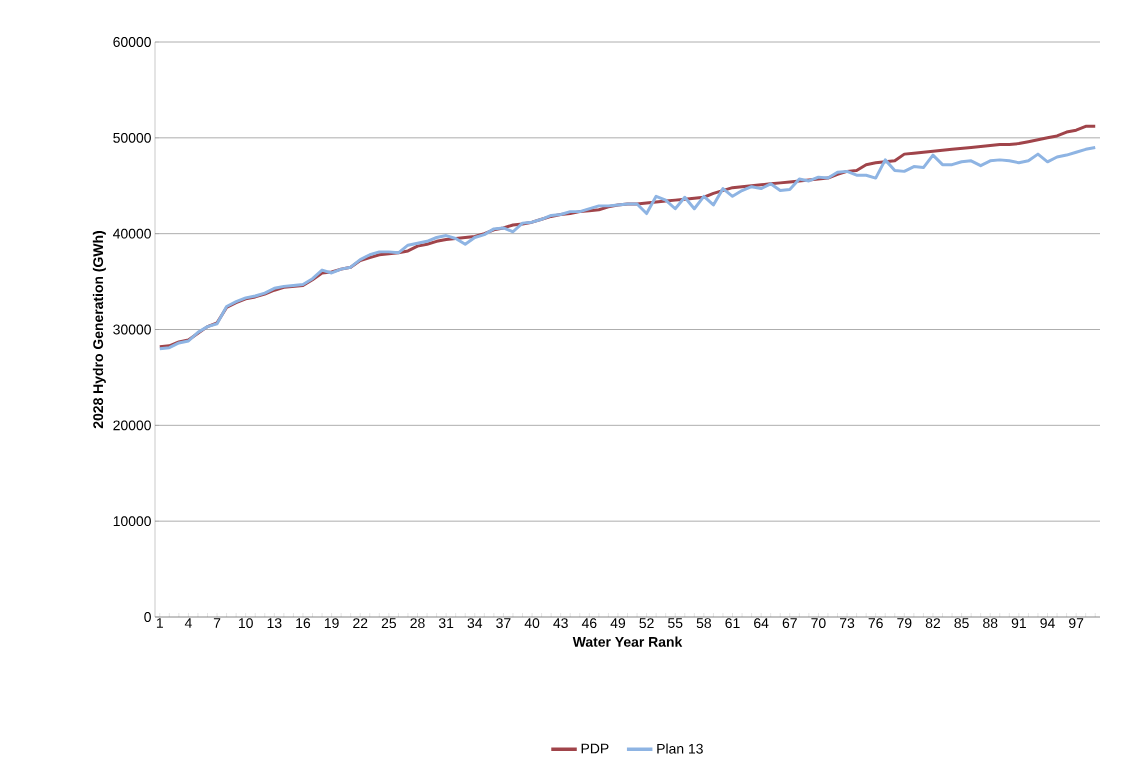  I want to click on x-tick-label: 16, so click(303, 623).